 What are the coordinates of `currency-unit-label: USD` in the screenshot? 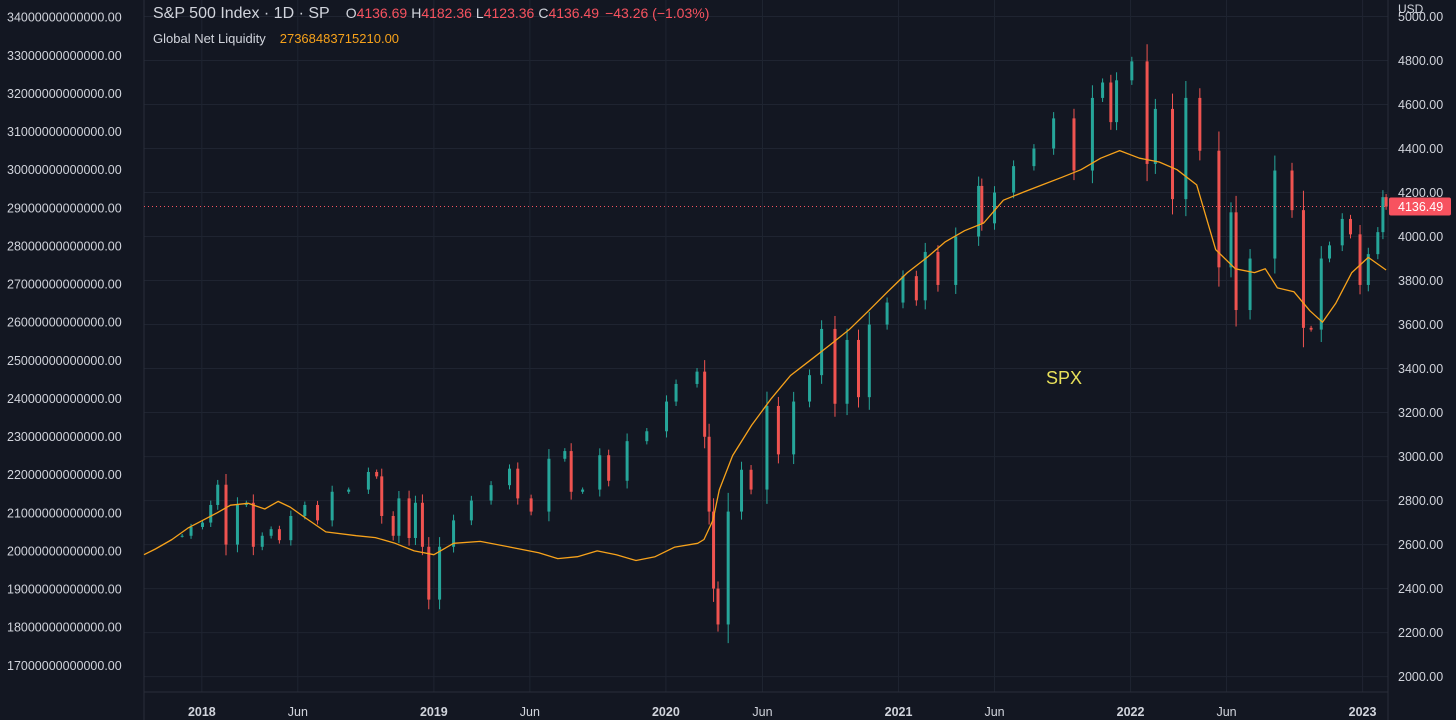 It's located at (1411, 9).